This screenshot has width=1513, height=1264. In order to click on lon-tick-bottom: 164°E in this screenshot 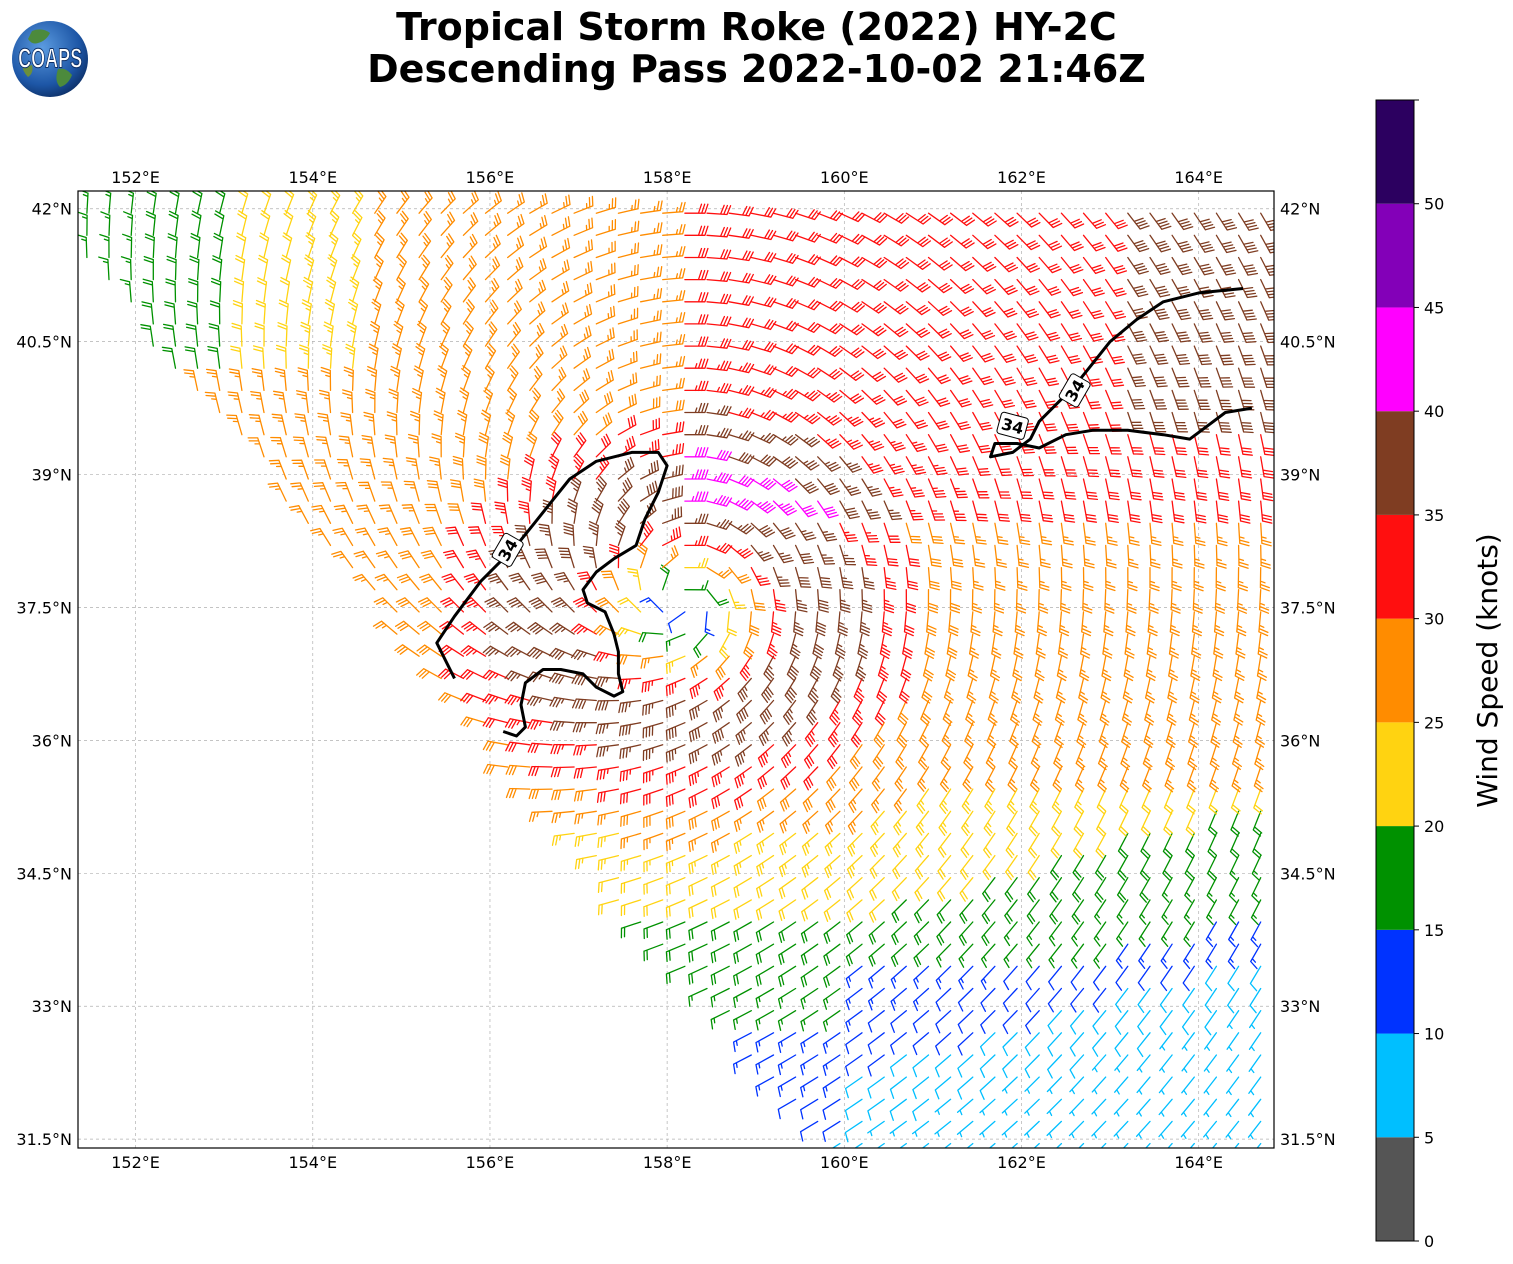, I will do `click(1198, 1162)`.